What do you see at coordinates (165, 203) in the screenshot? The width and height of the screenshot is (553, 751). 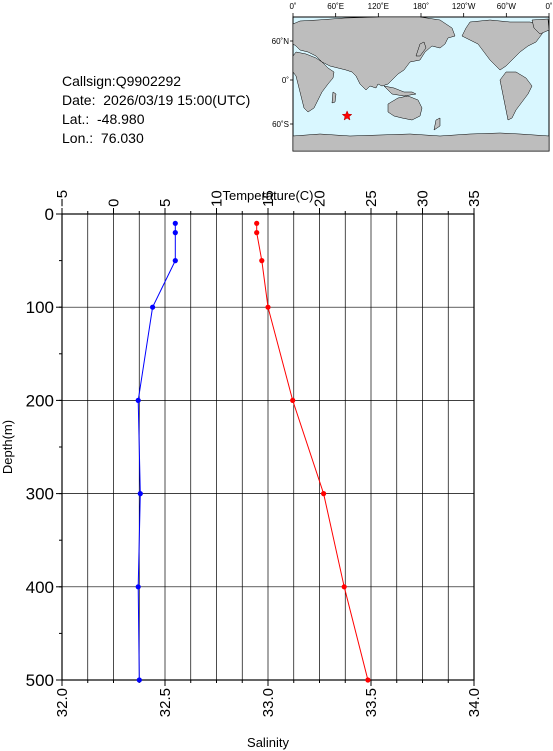 I see `temperature-tick-label: 5` at bounding box center [165, 203].